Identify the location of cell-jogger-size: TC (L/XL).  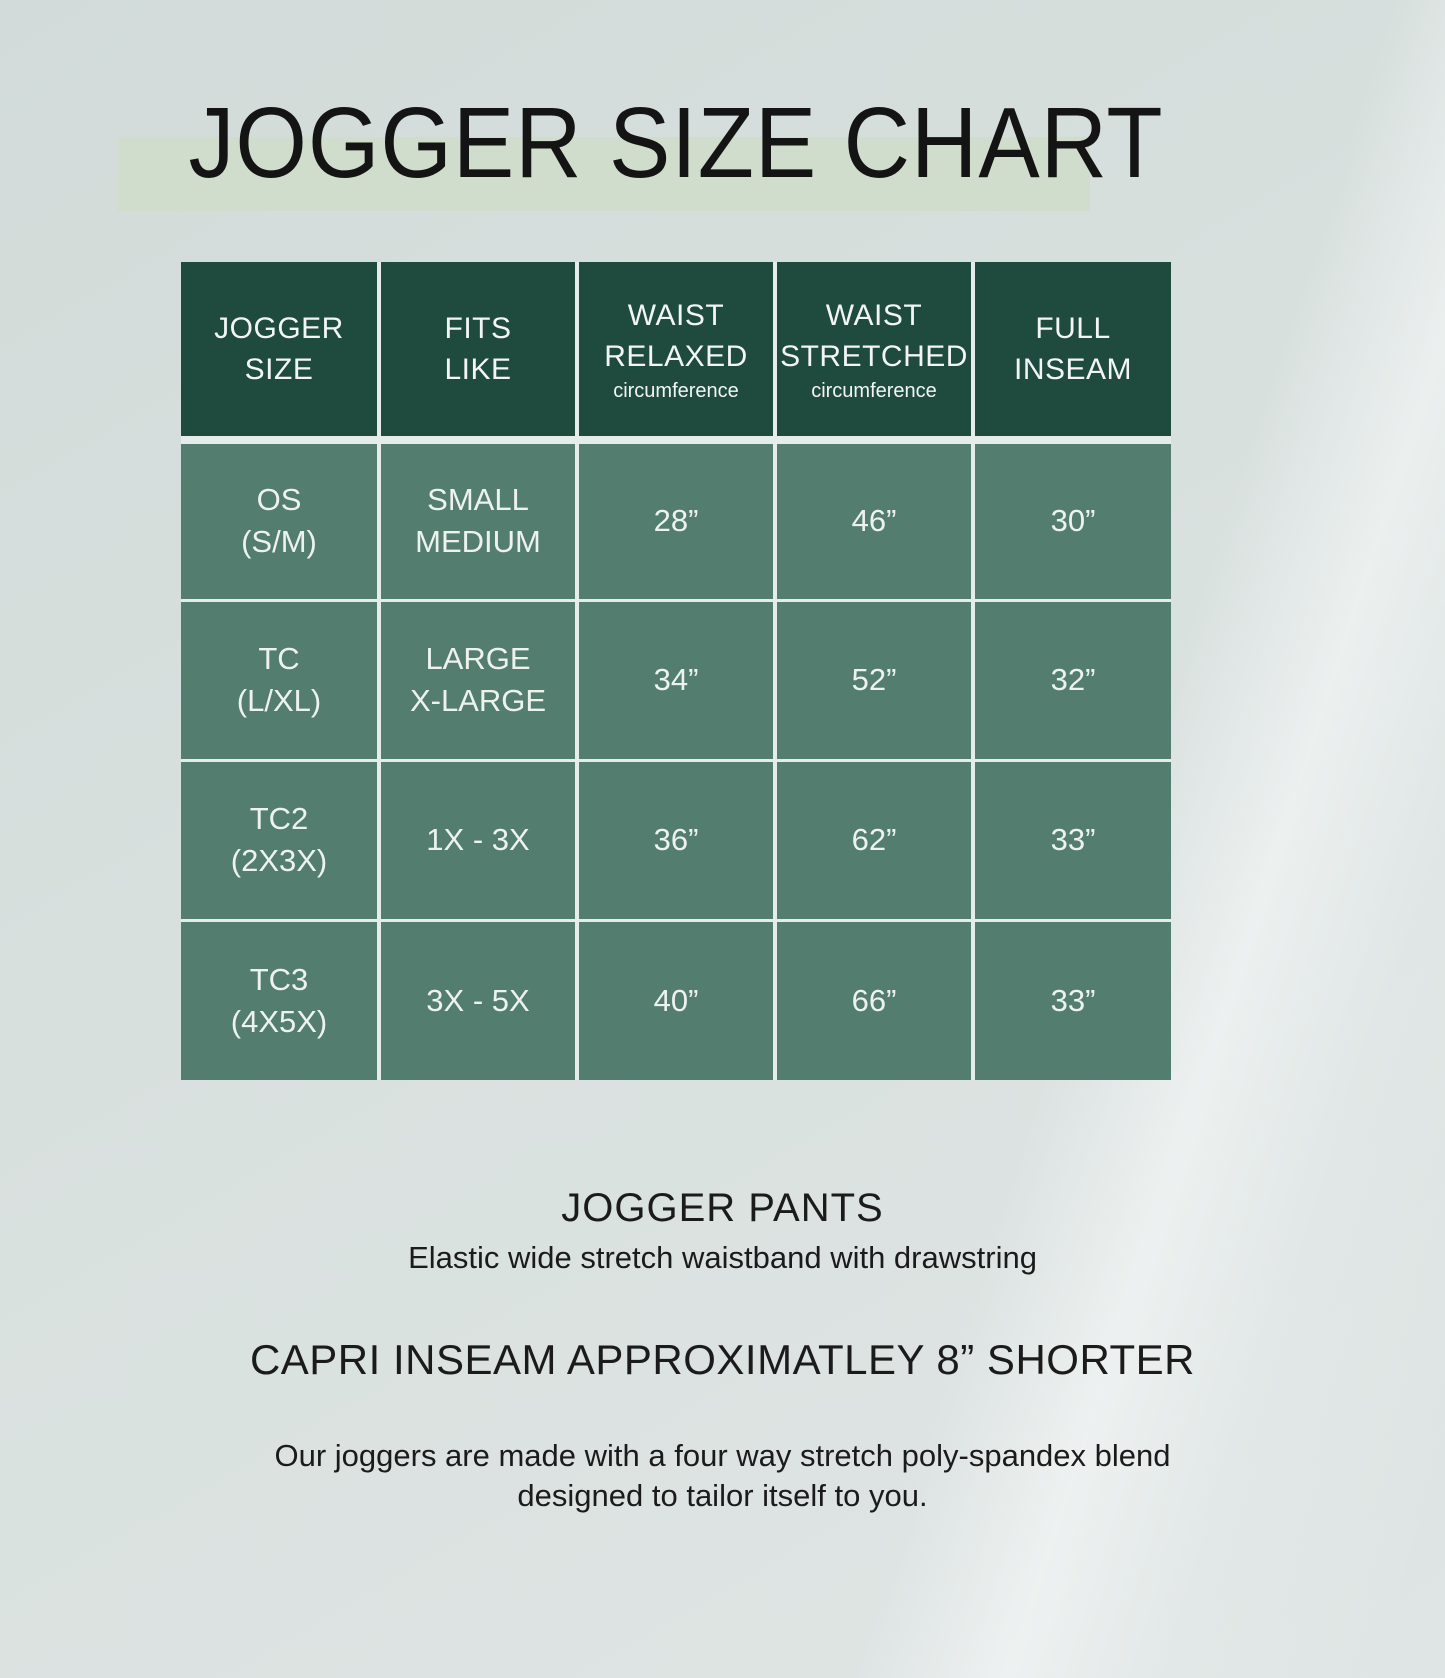
(280, 679).